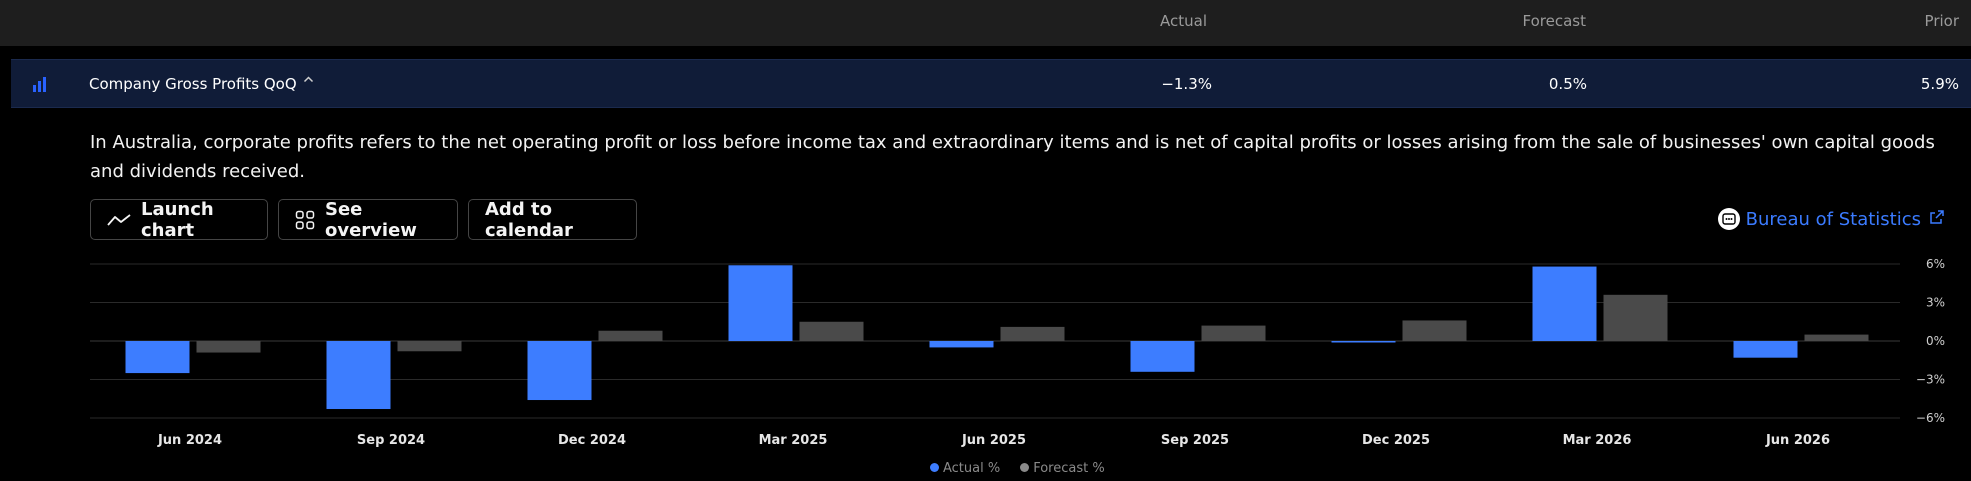 Image resolution: width=1971 pixels, height=481 pixels. I want to click on launch-chart-button: Launch chart, so click(179, 219).